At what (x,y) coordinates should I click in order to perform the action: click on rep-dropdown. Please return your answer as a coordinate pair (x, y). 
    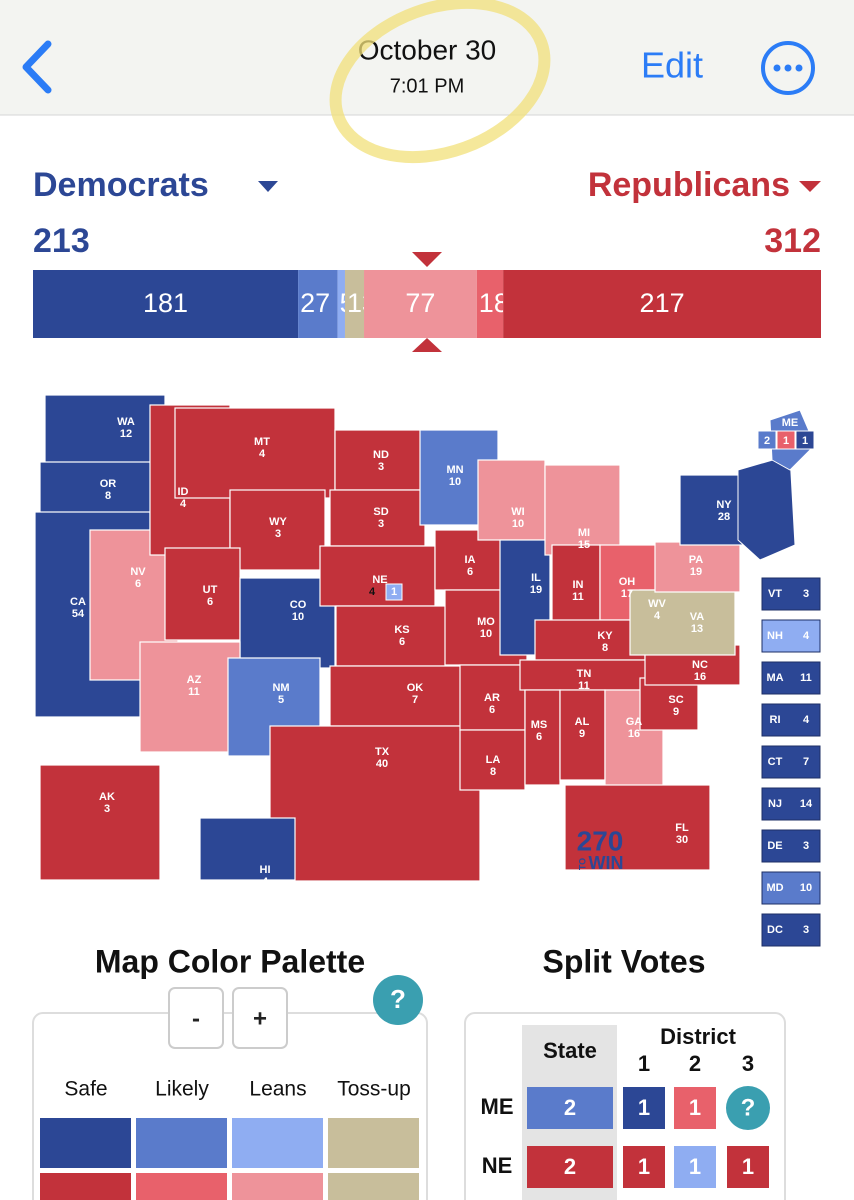
    Looking at the image, I should click on (810, 186).